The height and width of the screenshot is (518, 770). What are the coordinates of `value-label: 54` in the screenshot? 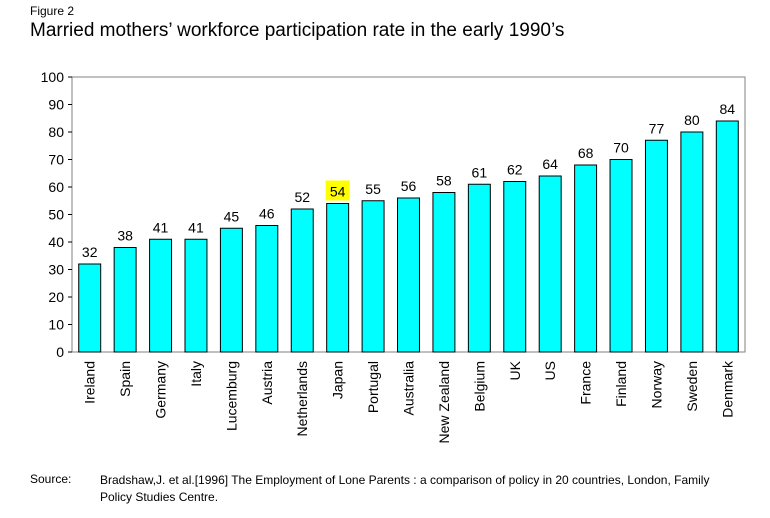 It's located at (338, 192).